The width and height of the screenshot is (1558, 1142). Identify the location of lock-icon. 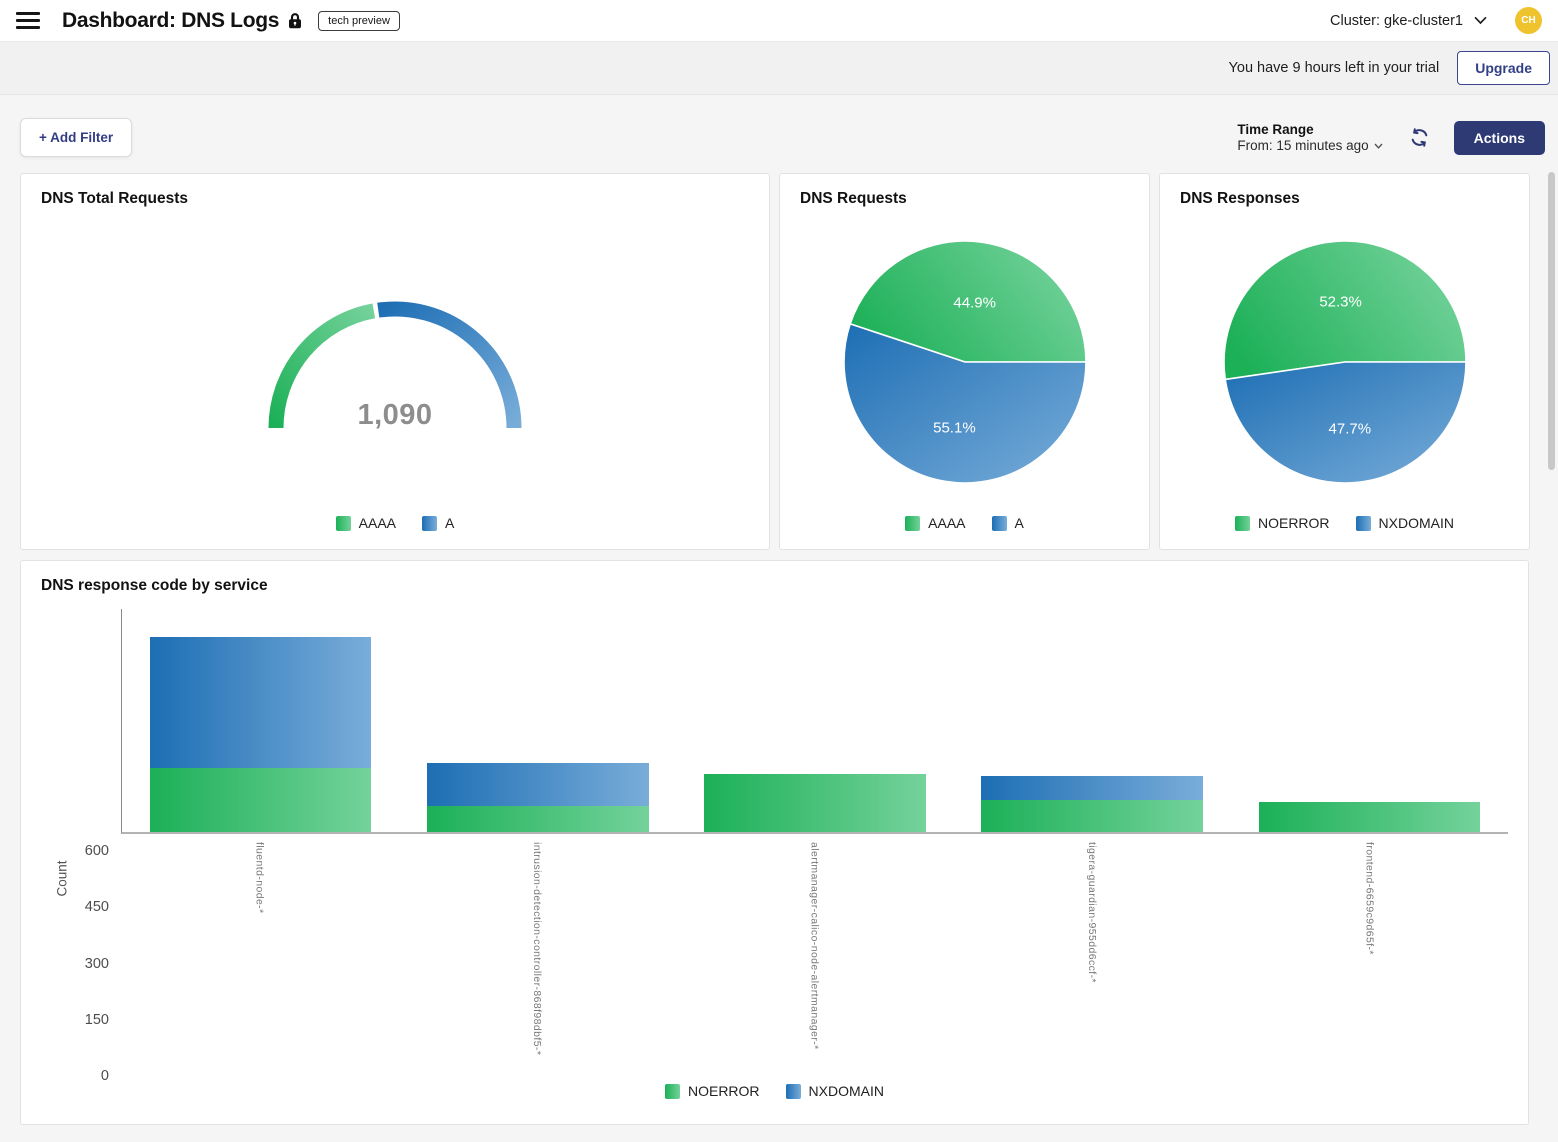
(295, 20).